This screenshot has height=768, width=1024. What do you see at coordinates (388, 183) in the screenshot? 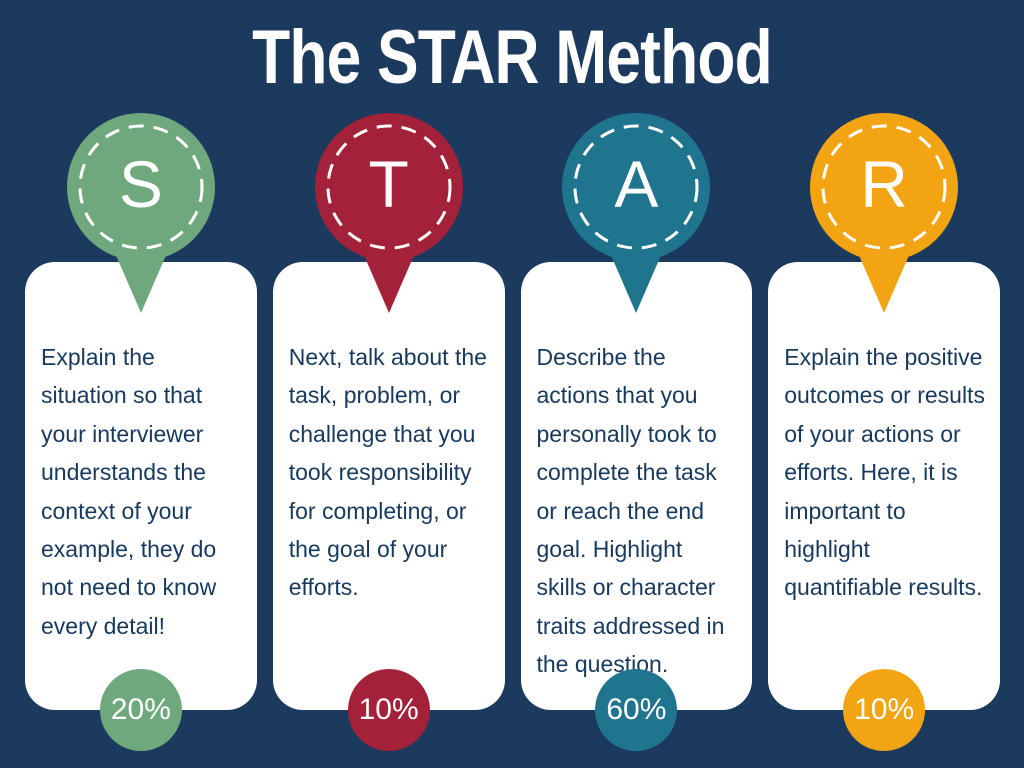
I see `pin-letter: T` at bounding box center [388, 183].